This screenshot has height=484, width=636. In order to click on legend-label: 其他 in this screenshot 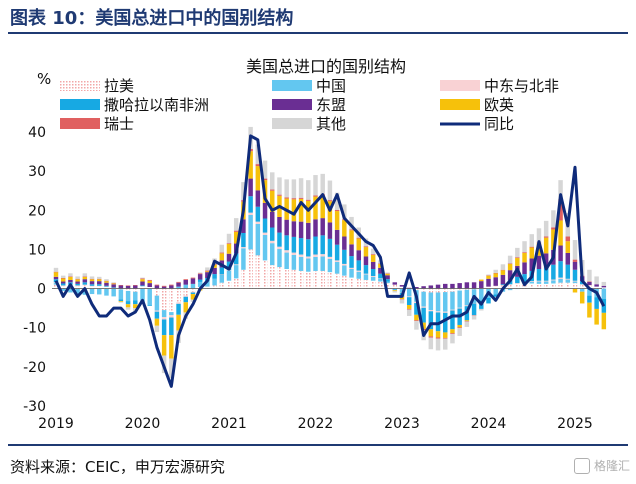, I will do `click(331, 124)`.